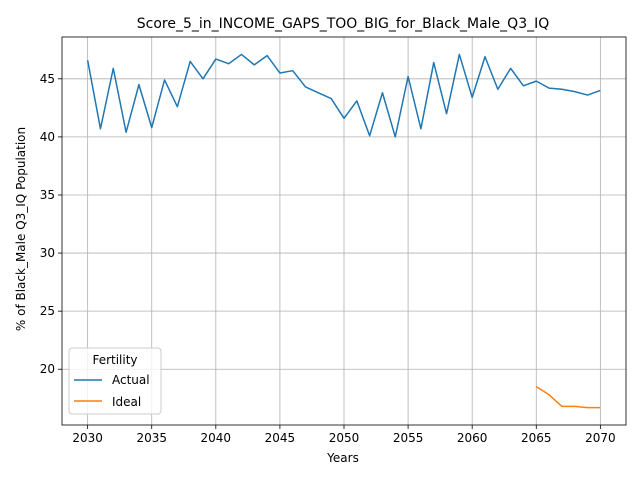 The image size is (640, 480). Describe the element at coordinates (472, 438) in the screenshot. I see `x-tick-label: 2060` at that location.